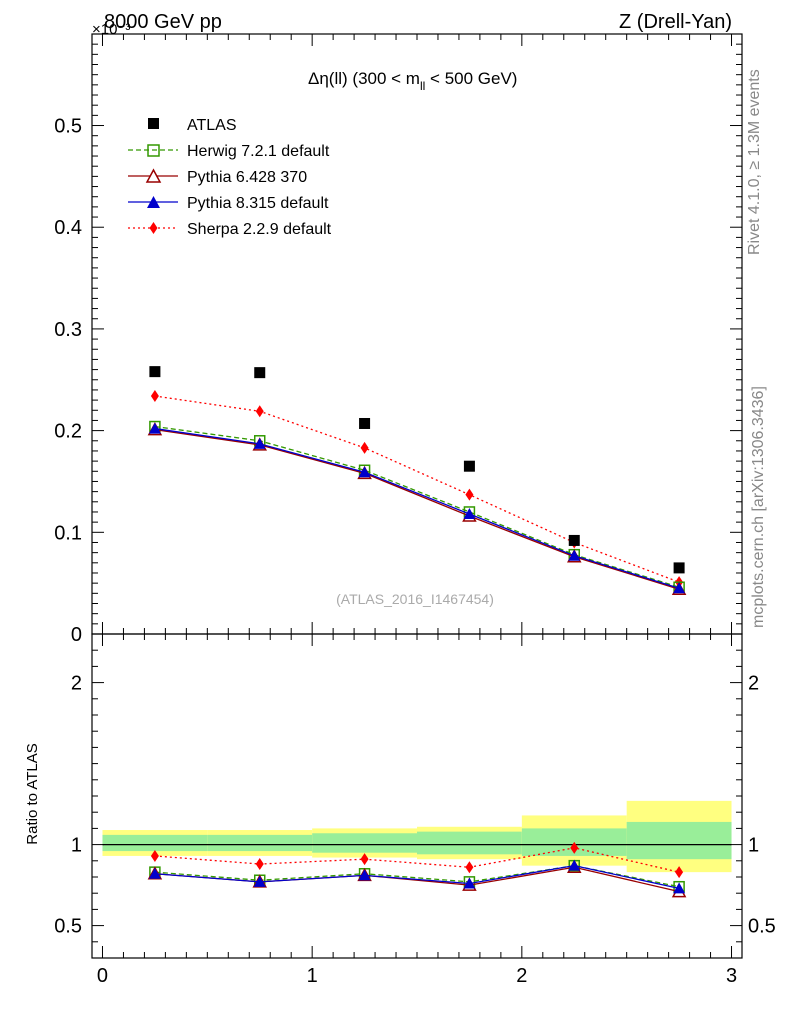 The width and height of the screenshot is (786, 1024). Describe the element at coordinates (68, 330) in the screenshot. I see `main-ytick-label-3: 0.3` at that location.